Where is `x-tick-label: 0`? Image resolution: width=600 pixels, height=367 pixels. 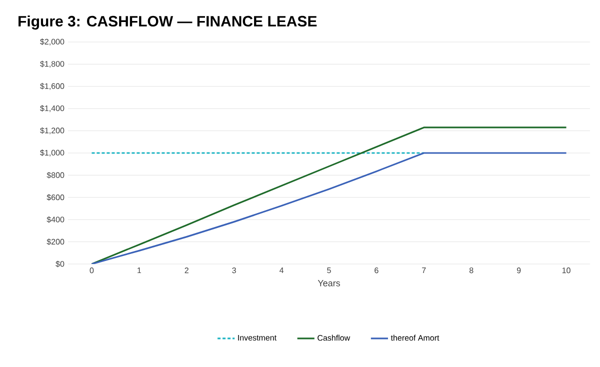
x-tick-label: 0 is located at coordinates (92, 271).